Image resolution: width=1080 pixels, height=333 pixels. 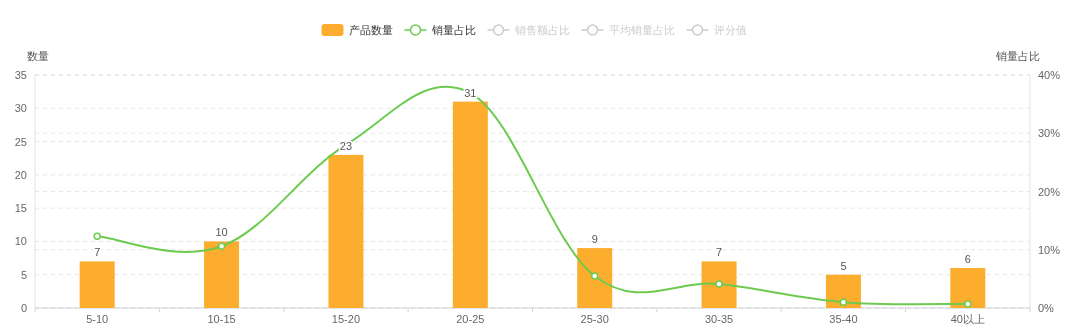 What do you see at coordinates (594, 239) in the screenshot?
I see `data-label: 9` at bounding box center [594, 239].